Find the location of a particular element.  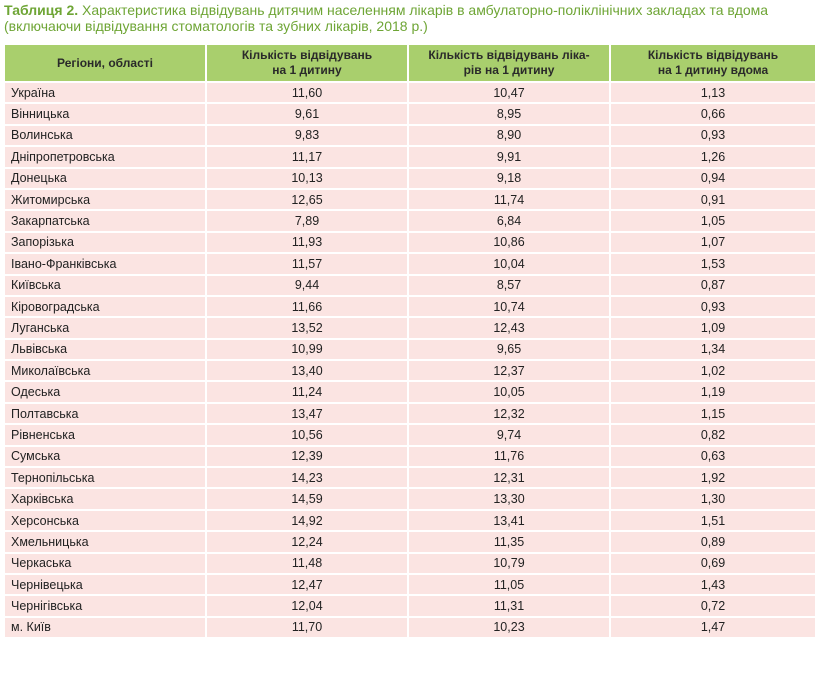

doctor-visits-cell: 11,74 is located at coordinates (509, 199).